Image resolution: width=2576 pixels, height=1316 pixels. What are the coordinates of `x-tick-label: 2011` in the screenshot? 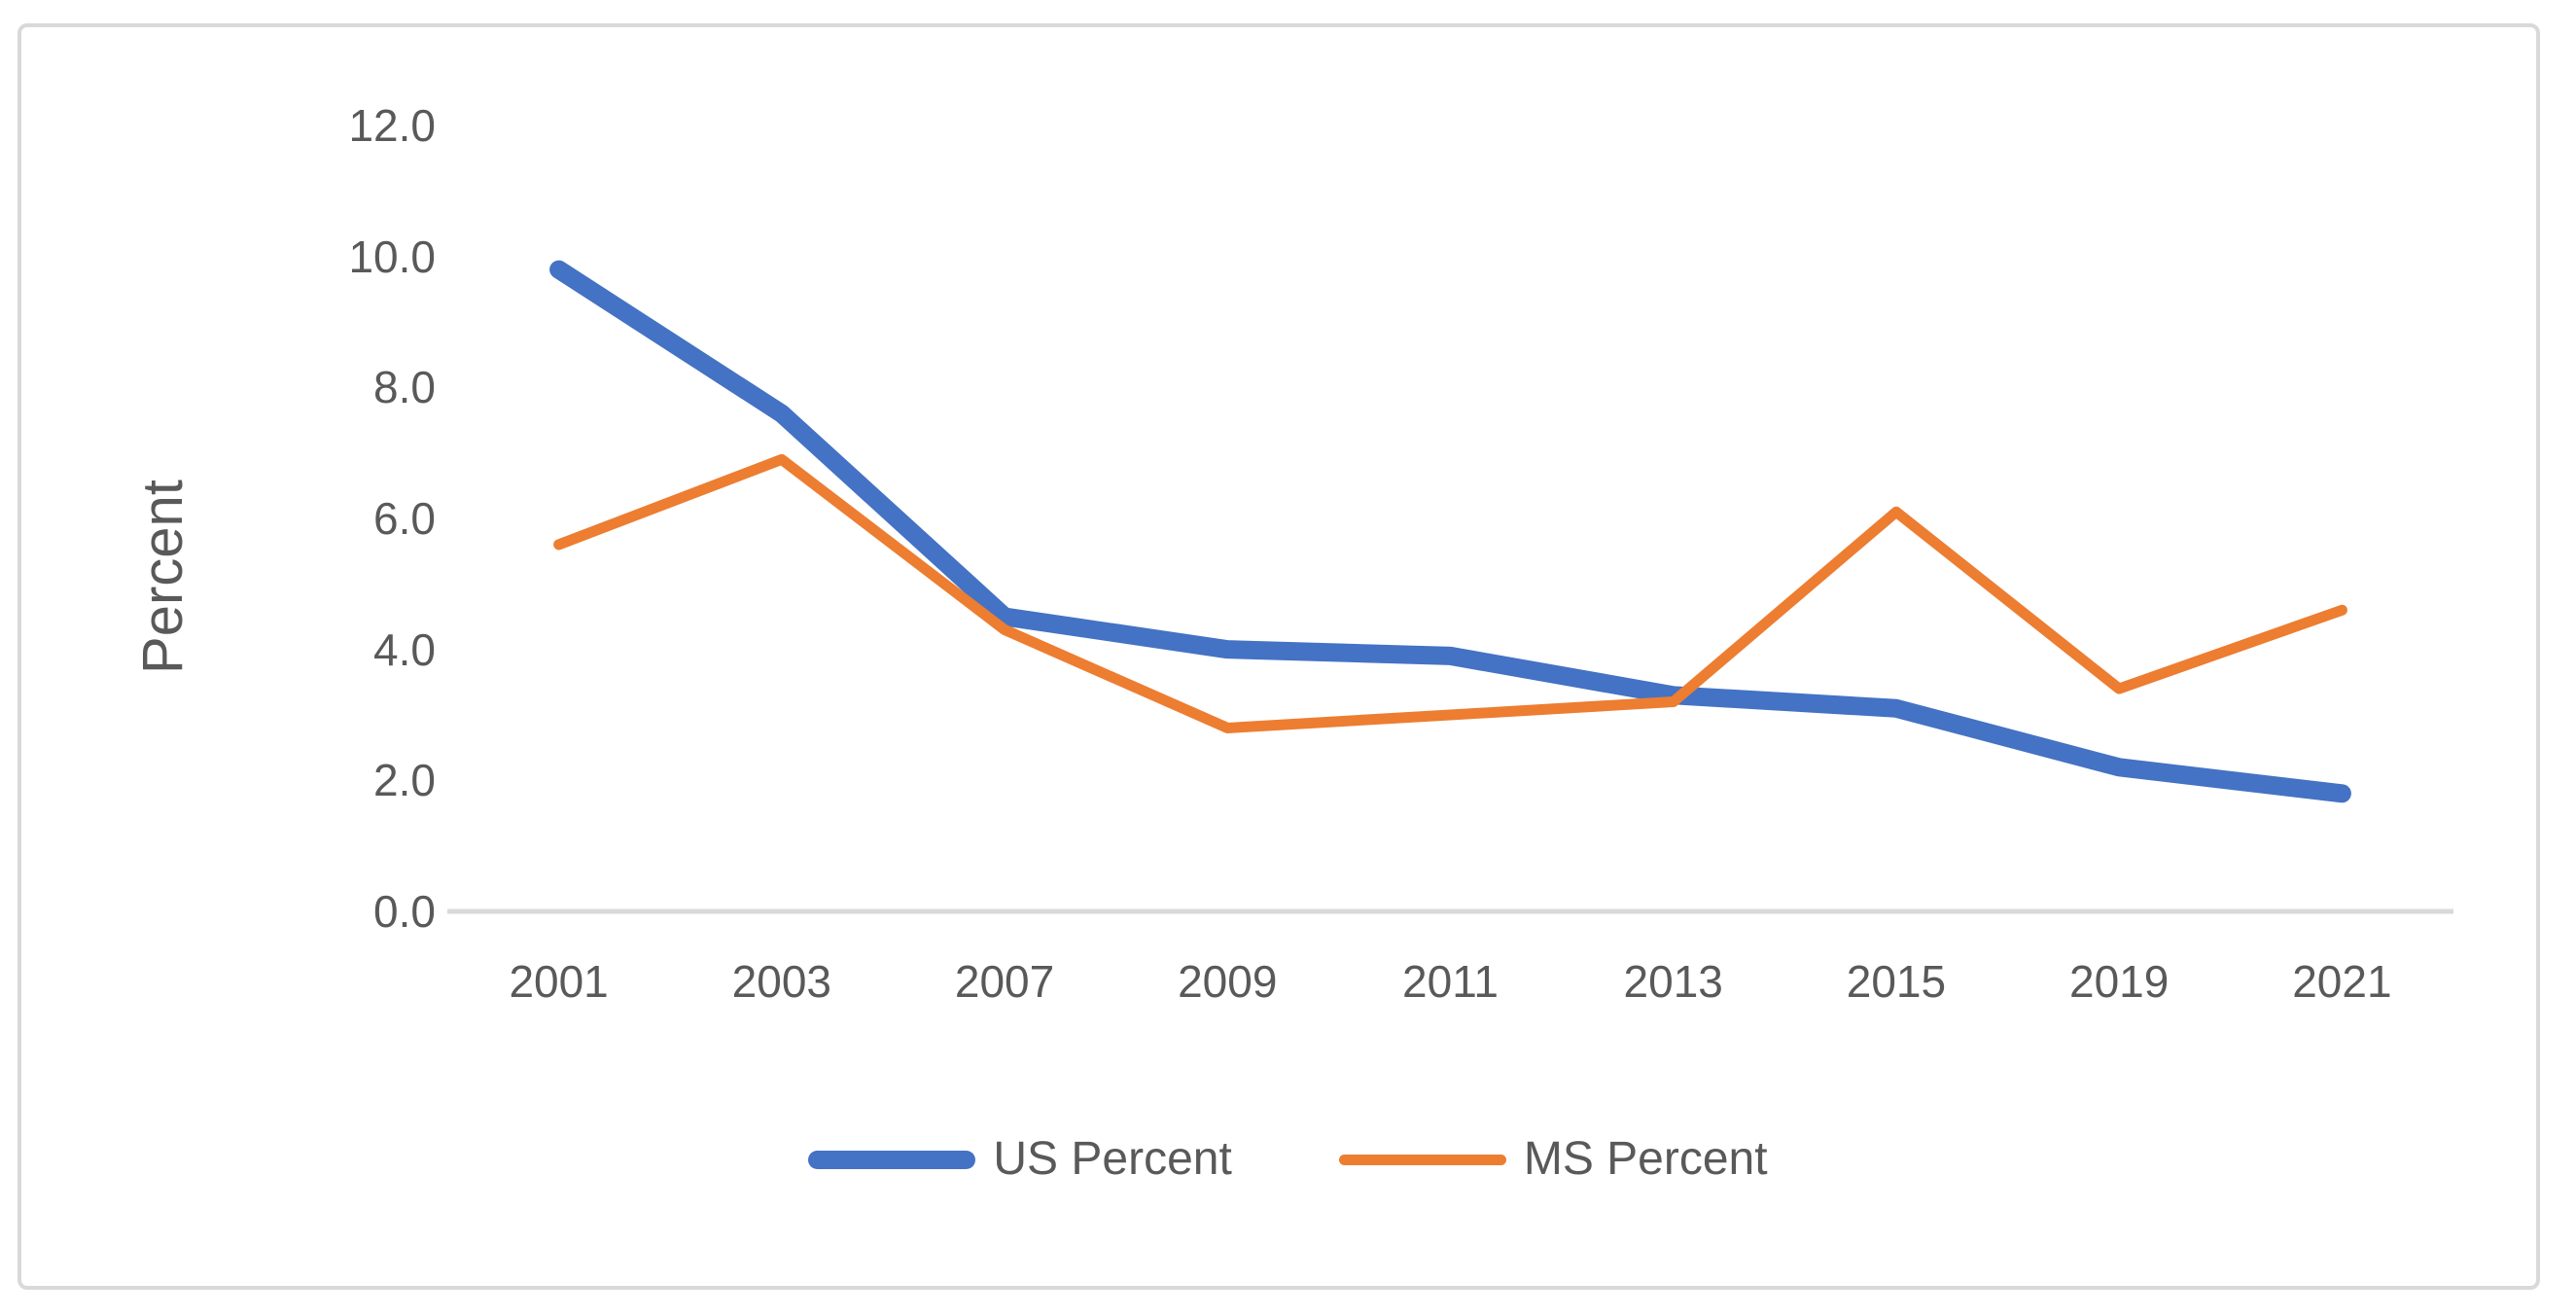 It's located at (1450, 982).